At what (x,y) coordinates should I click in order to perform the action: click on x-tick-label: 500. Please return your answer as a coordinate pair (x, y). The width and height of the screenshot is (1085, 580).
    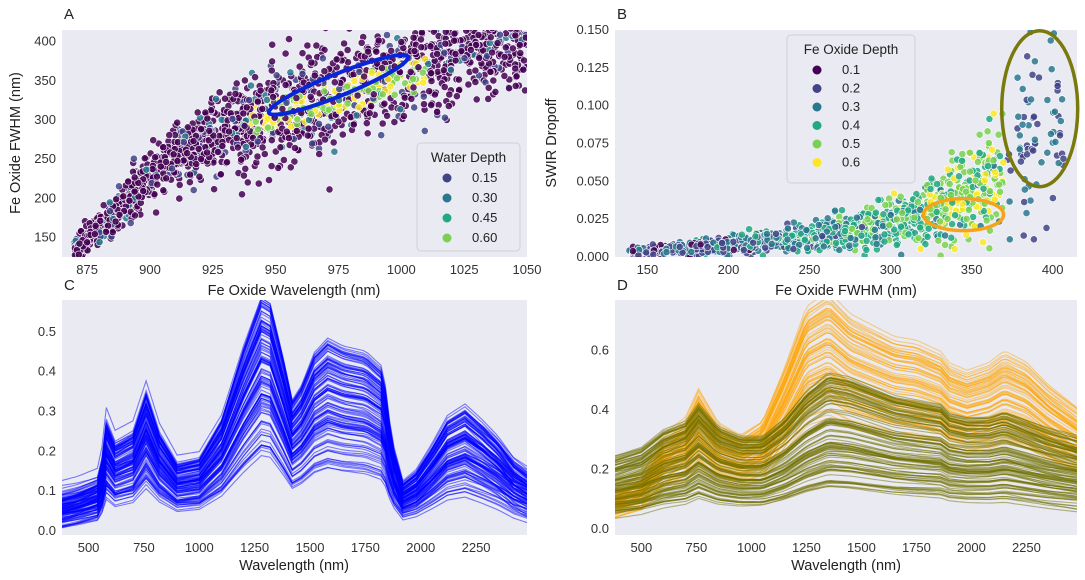
    Looking at the image, I should click on (642, 547).